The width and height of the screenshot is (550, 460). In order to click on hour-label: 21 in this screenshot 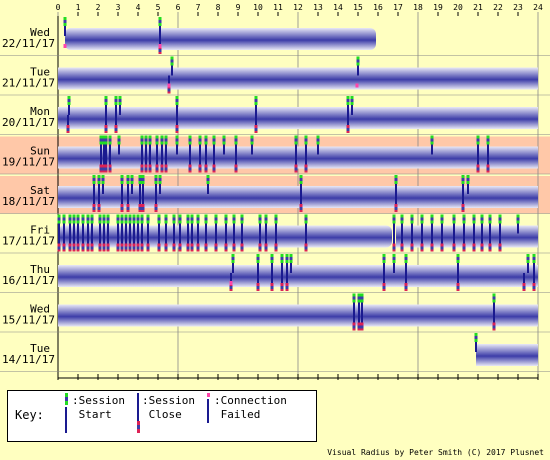, I will do `click(478, 7)`.